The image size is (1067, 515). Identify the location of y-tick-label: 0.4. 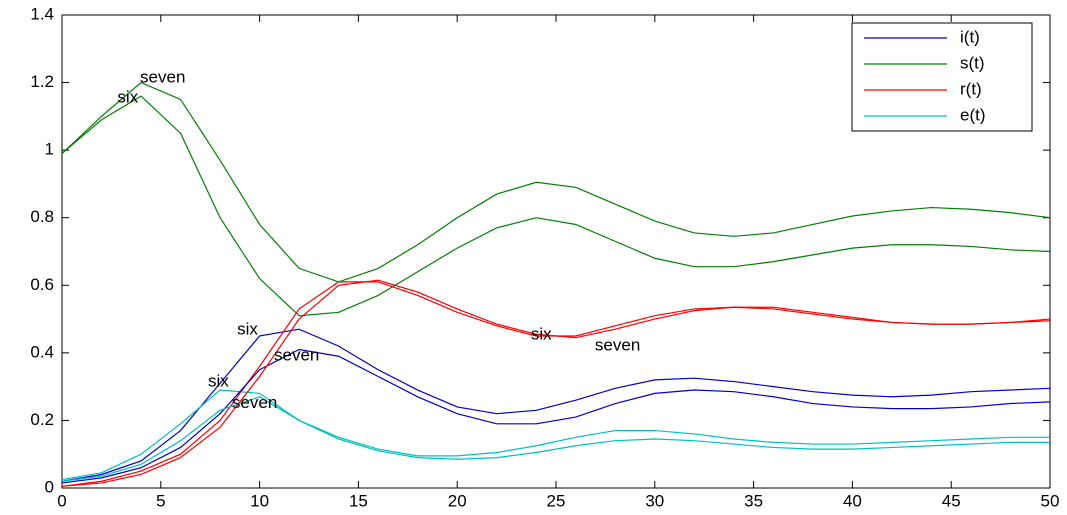
(42, 351).